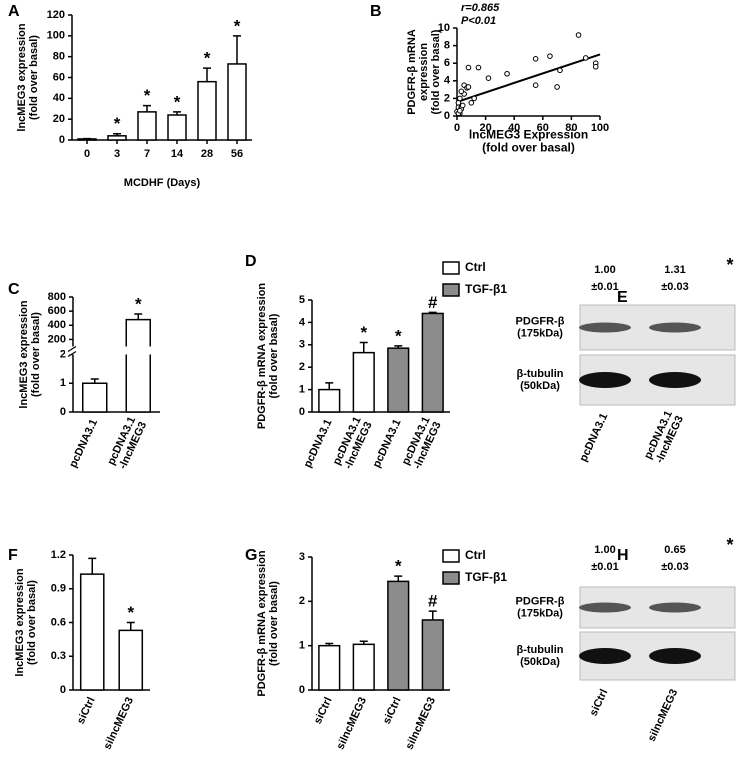 The image size is (738, 768). What do you see at coordinates (420, 723) in the screenshot?
I see `x-tick-label: silncMEG3` at bounding box center [420, 723].